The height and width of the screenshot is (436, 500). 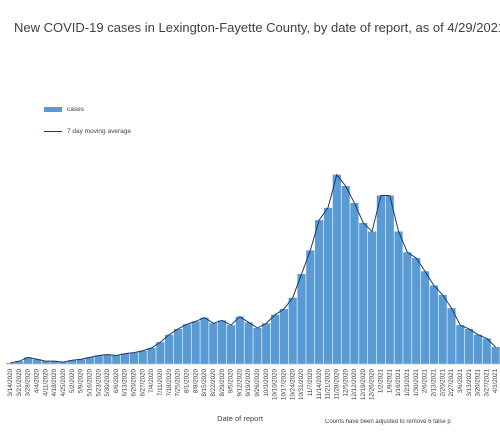 What do you see at coordinates (363, 384) in the screenshot?
I see `x-tick-label: 12/19/2020` at bounding box center [363, 384].